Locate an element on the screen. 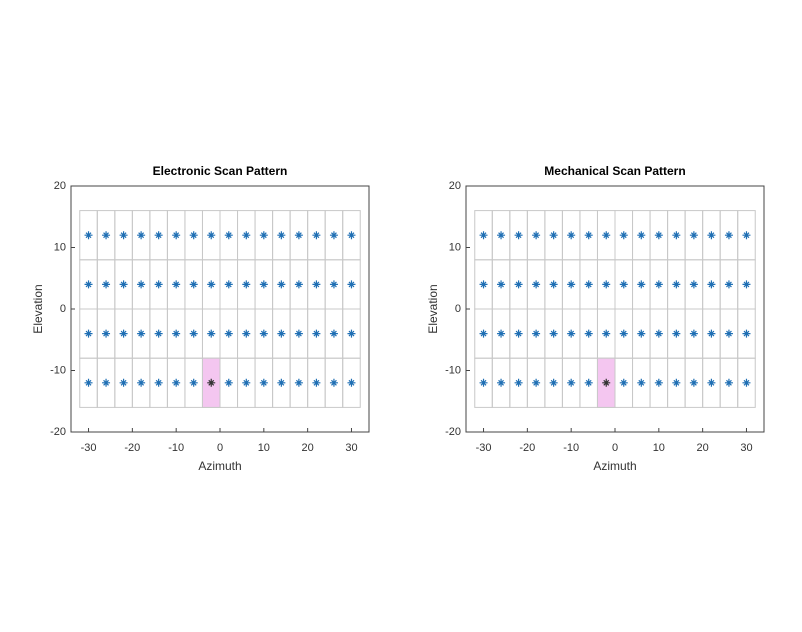 This screenshot has height=632, width=802. y-tick-label: 0 is located at coordinates (63, 309).